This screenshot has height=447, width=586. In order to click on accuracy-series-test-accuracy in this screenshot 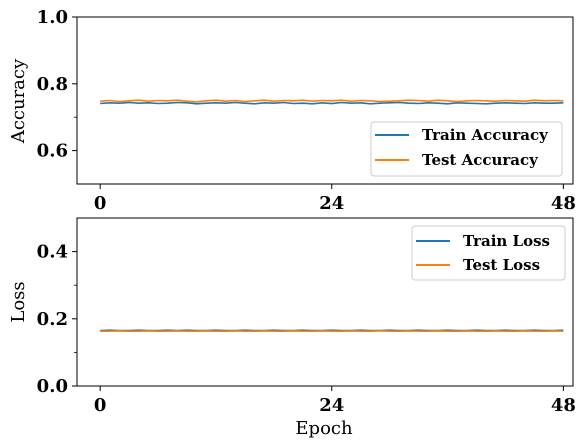, I will do `click(332, 101)`.